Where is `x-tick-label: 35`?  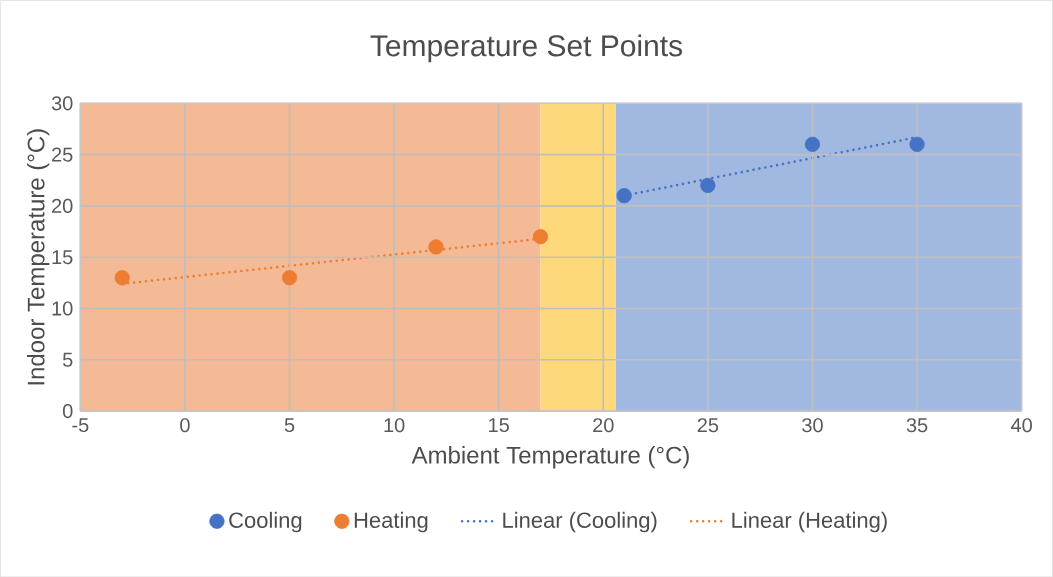 x-tick-label: 35 is located at coordinates (917, 425).